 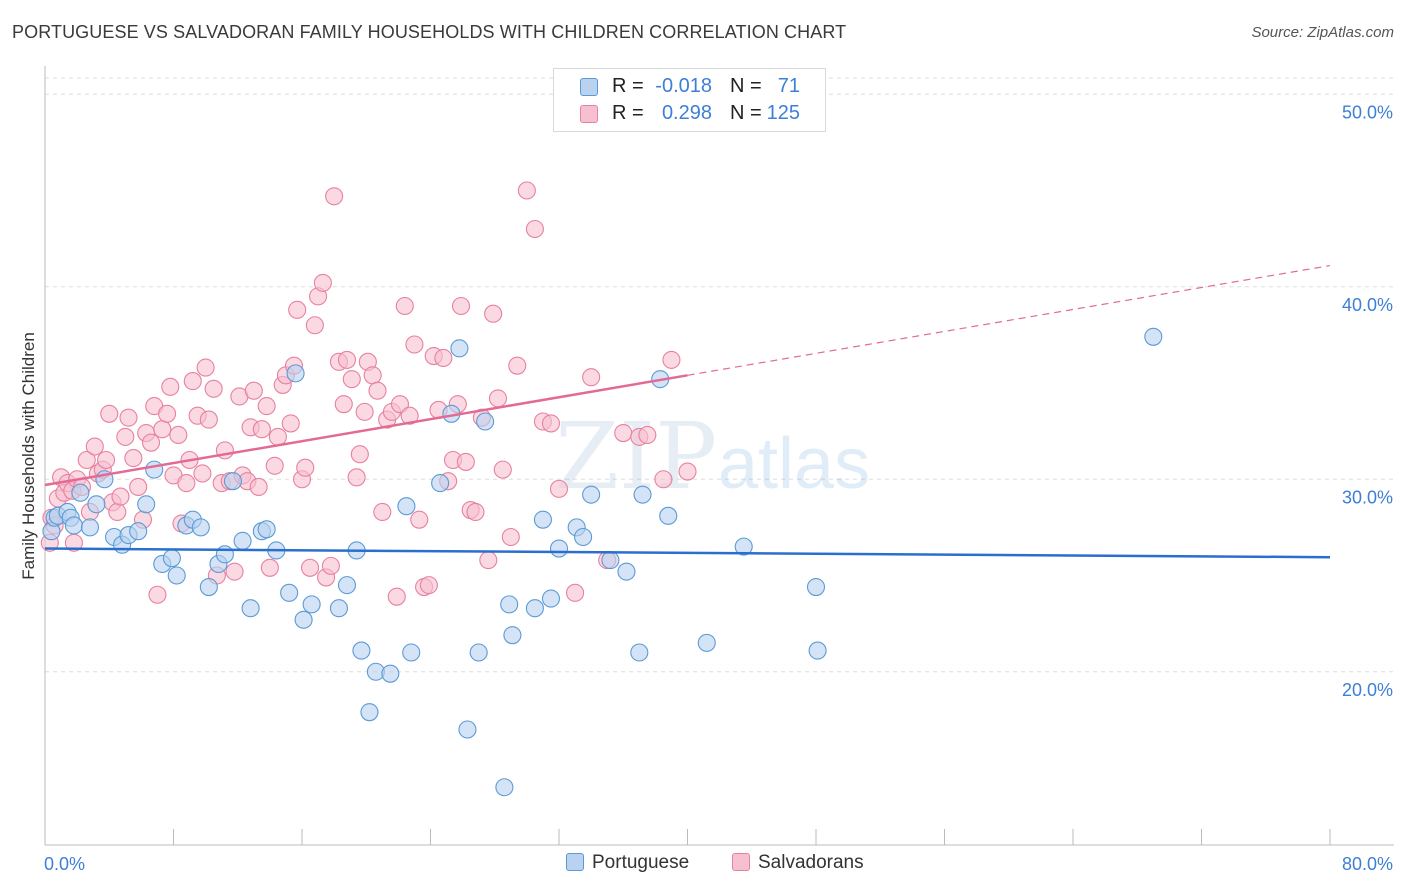 I want to click on legend-swatch-salvadorans, so click(x=589, y=114).